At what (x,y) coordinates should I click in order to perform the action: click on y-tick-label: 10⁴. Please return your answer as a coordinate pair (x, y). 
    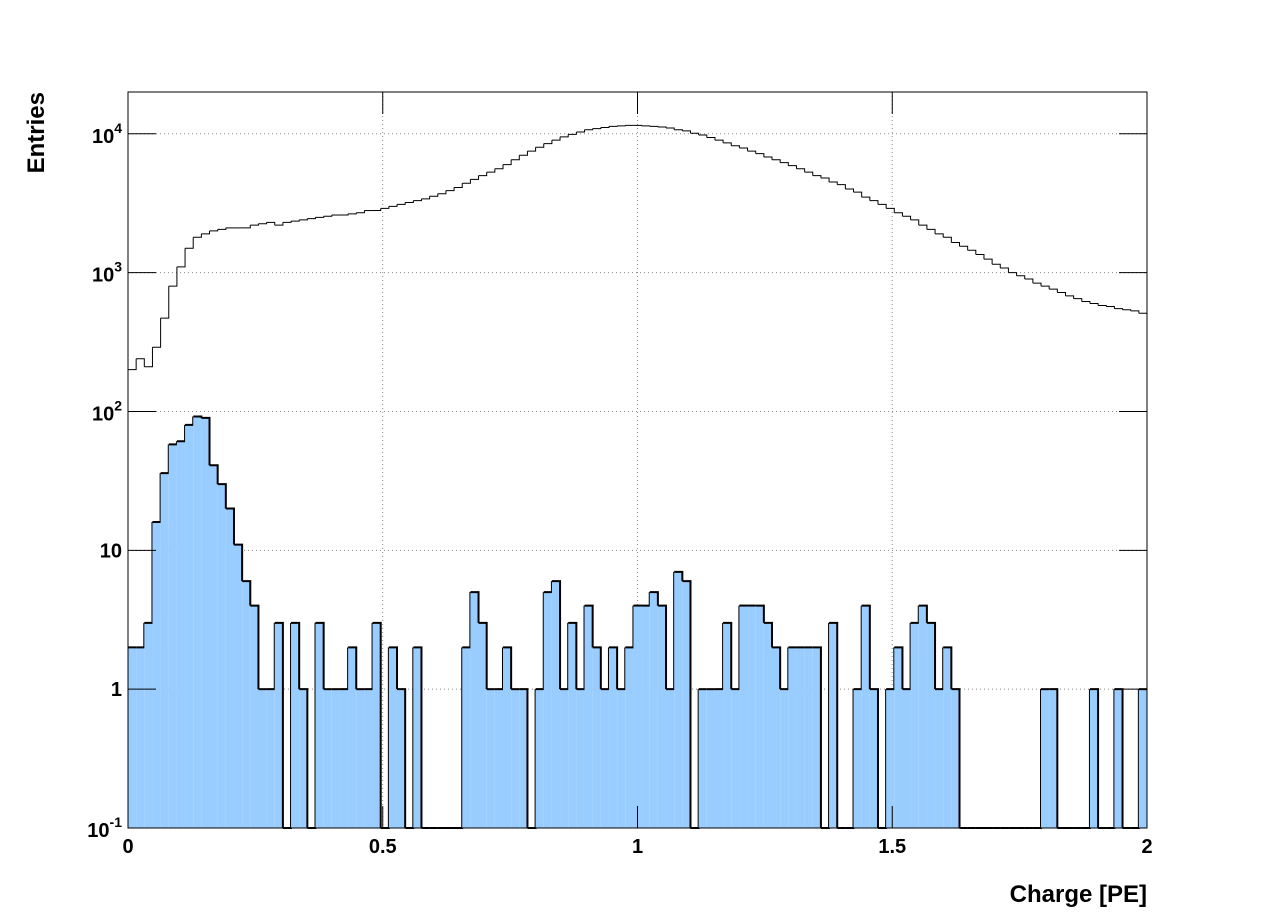
    Looking at the image, I should click on (107, 134).